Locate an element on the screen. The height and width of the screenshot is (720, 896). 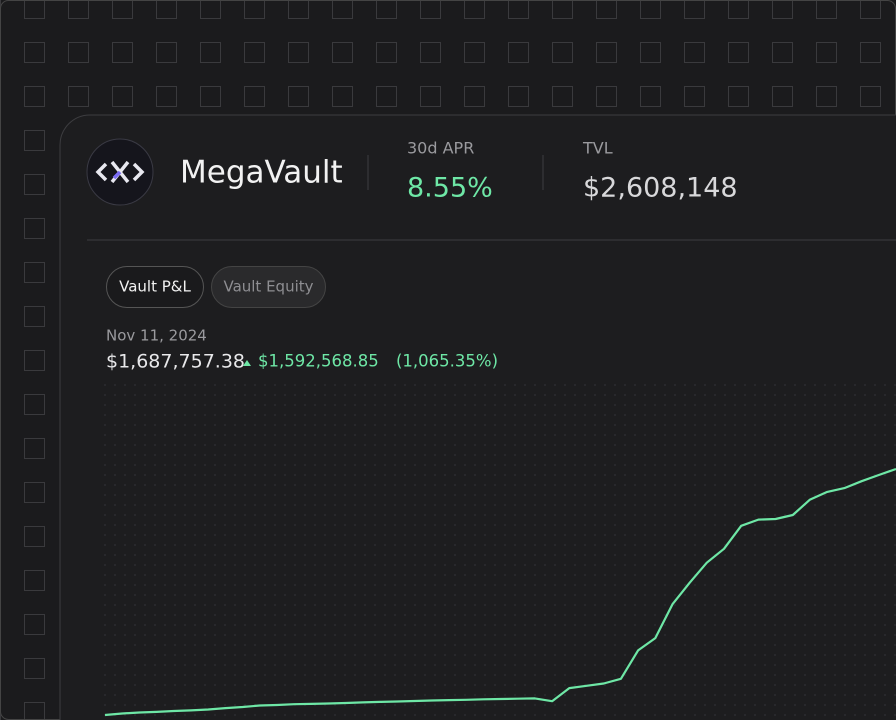
up-arrow is located at coordinates (247, 363).